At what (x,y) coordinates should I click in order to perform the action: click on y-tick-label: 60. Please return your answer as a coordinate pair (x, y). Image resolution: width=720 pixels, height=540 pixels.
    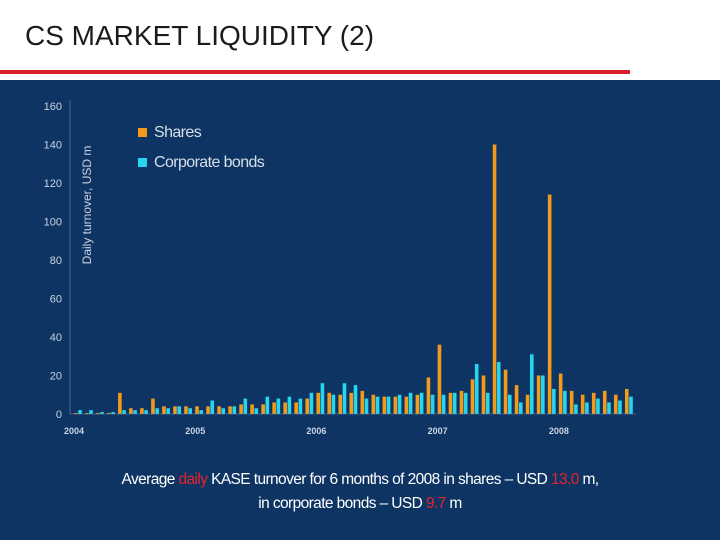
    Looking at the image, I should click on (56, 300).